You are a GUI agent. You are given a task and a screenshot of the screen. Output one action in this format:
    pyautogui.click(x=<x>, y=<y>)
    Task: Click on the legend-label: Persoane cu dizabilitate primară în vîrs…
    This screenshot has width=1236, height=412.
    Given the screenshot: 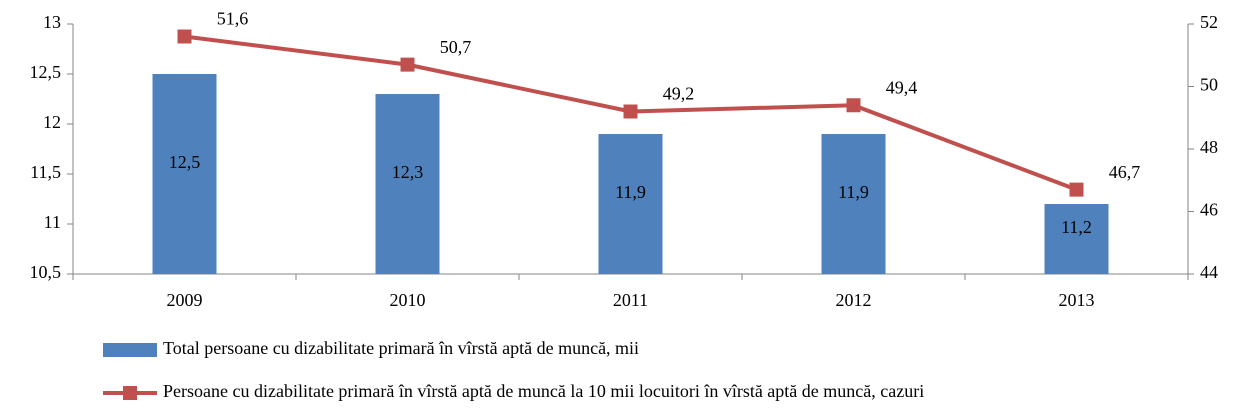 What is the action you would take?
    pyautogui.click(x=543, y=391)
    